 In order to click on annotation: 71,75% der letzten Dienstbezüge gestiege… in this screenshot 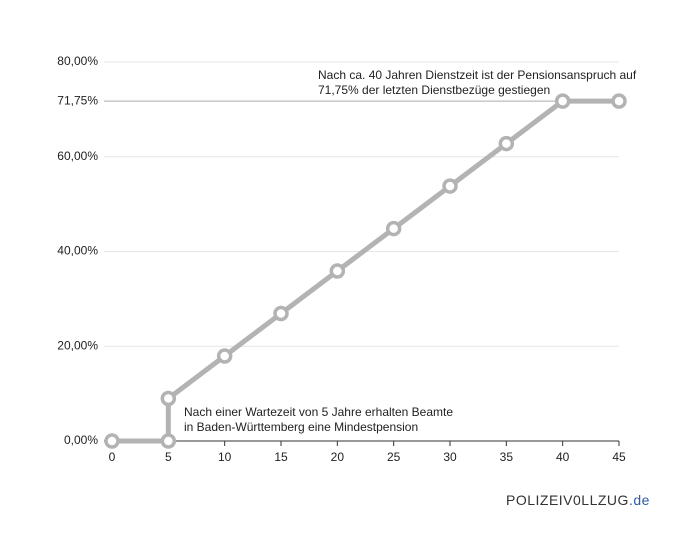, I will do `click(434, 90)`.